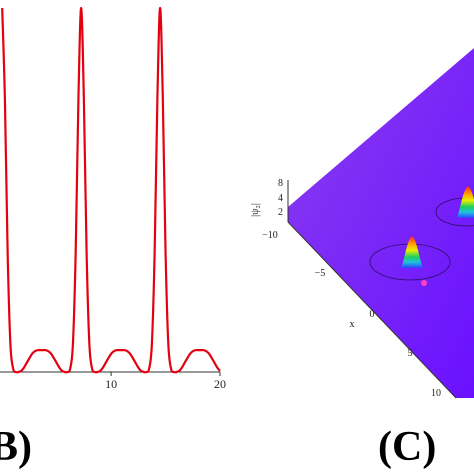 The height and width of the screenshot is (474, 474). Describe the element at coordinates (352, 324) in the screenshot. I see `x-axis-label: x` at that location.